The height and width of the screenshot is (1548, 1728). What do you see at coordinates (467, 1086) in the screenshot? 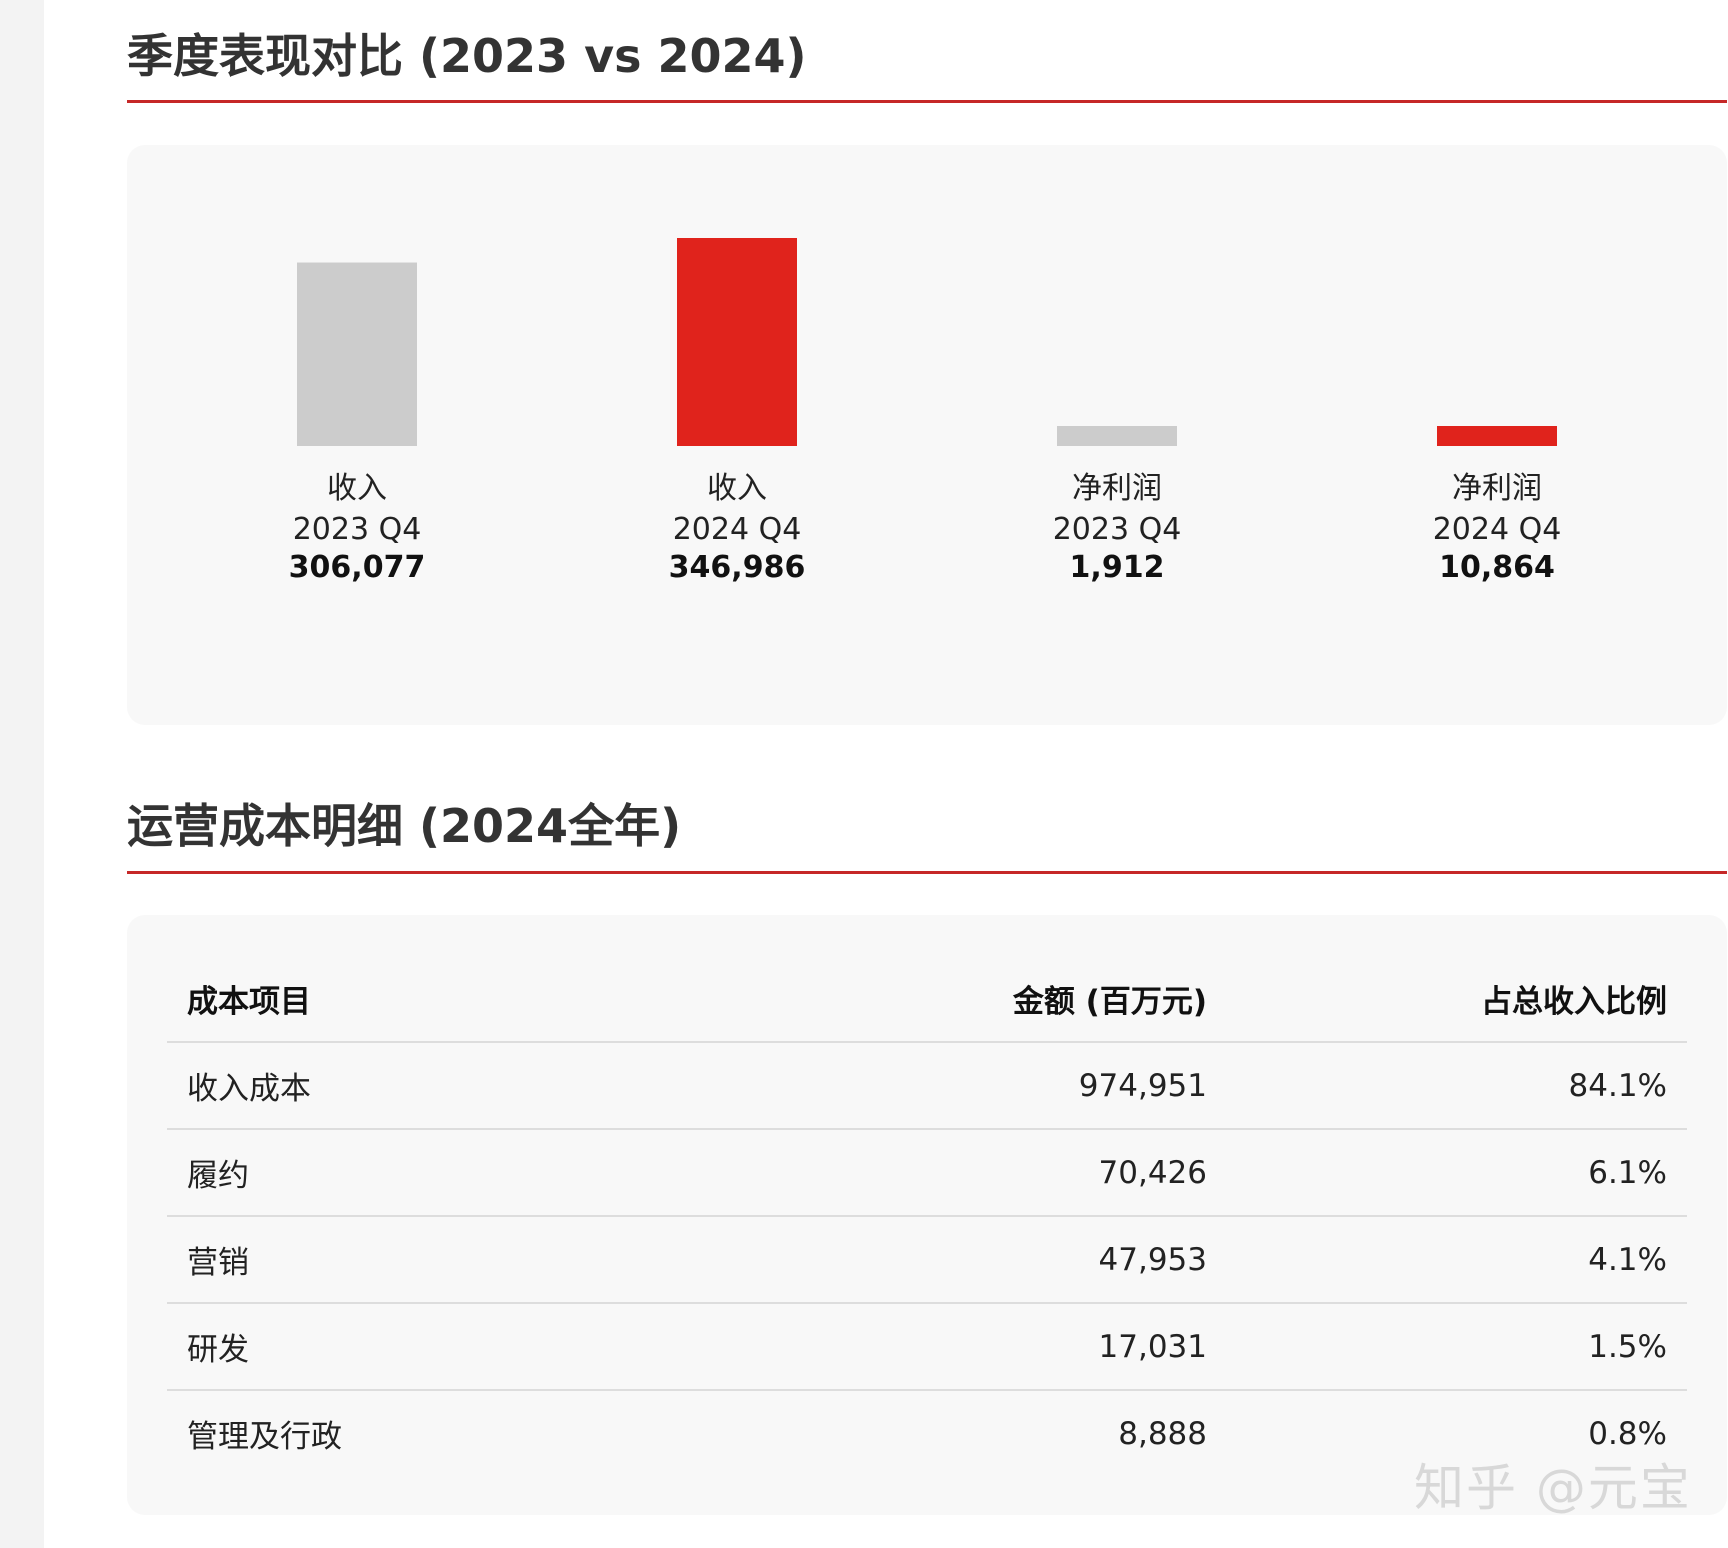
I see `cell-item: 收入成本` at bounding box center [467, 1086].